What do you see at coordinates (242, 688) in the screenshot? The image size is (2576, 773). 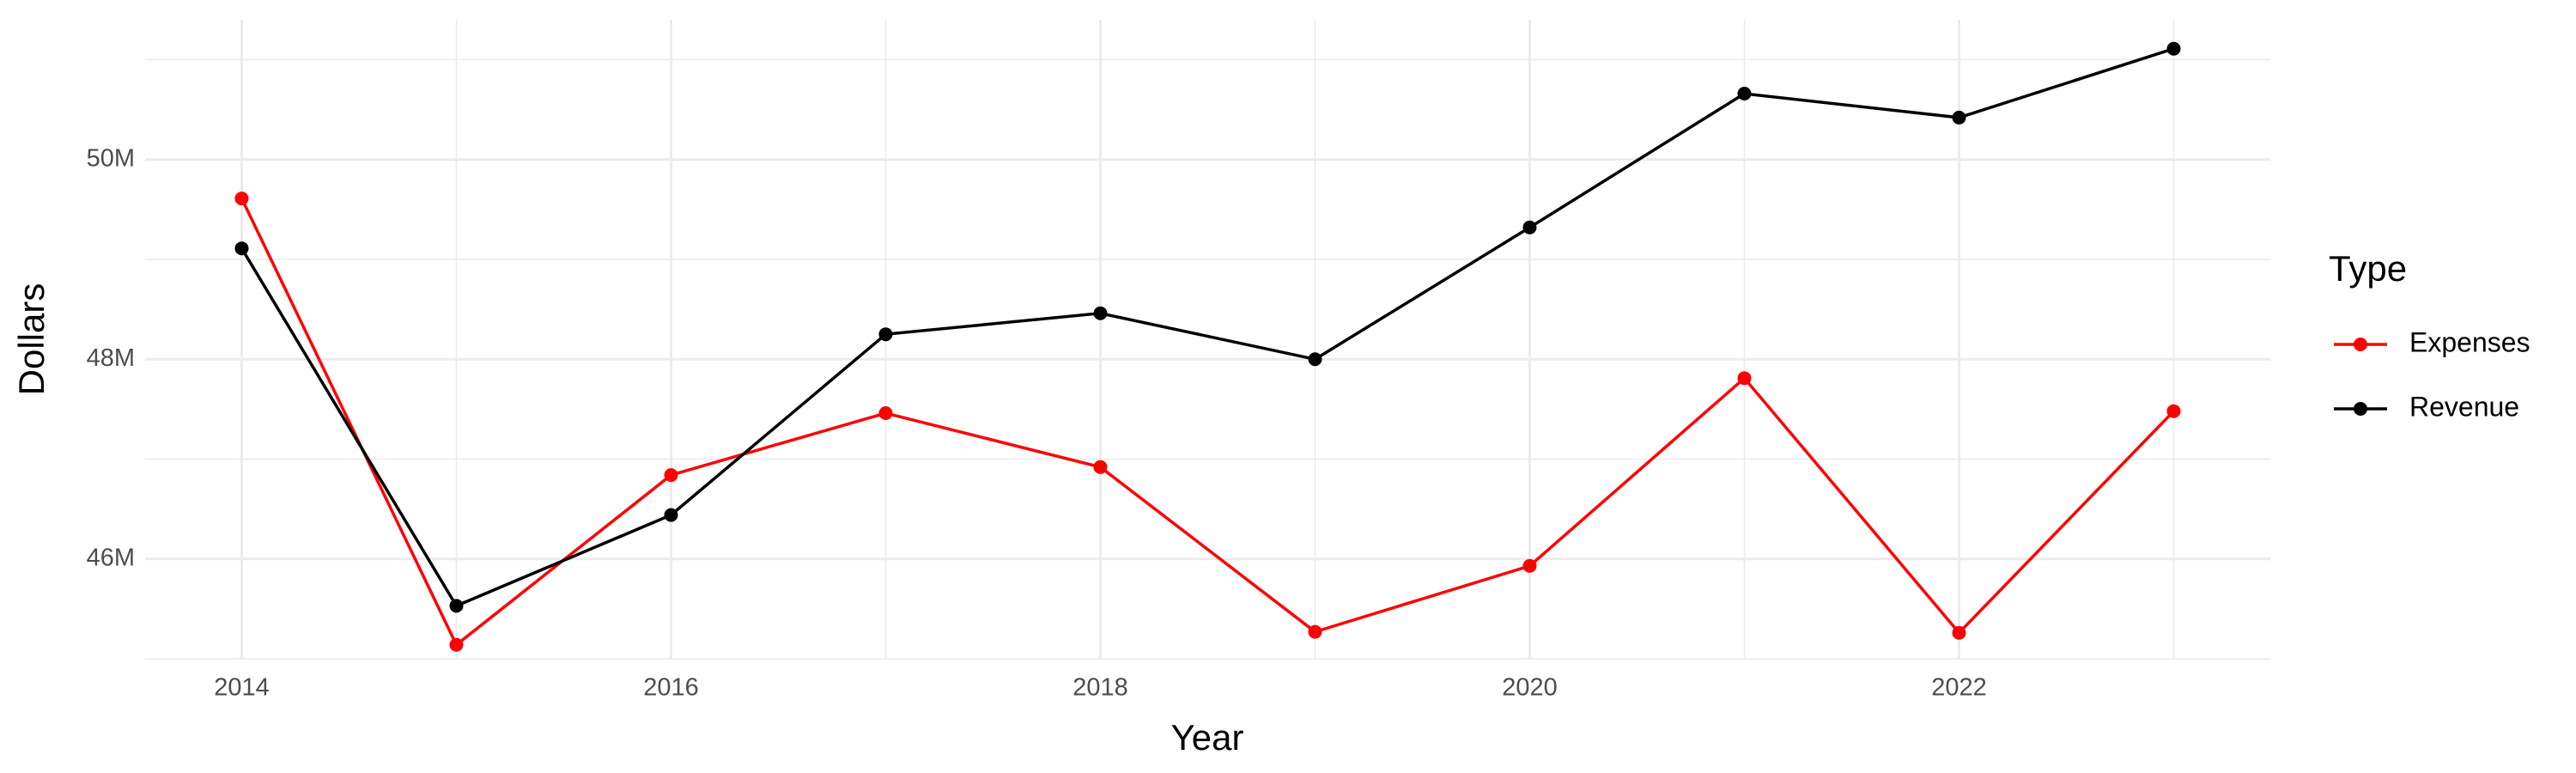 I see `x-tick-label: 2014` at bounding box center [242, 688].